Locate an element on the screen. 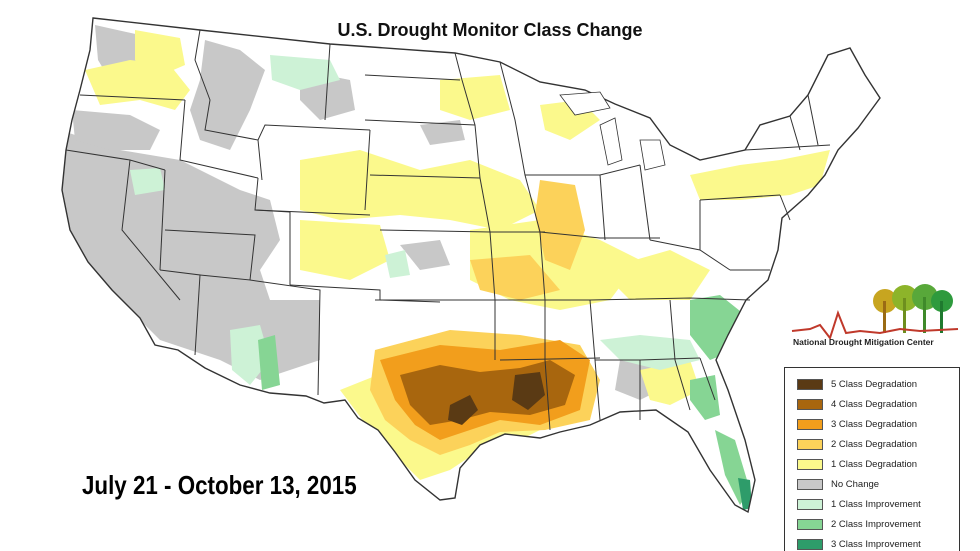  legend-item: 3 Class Degradation is located at coordinates (857, 424).